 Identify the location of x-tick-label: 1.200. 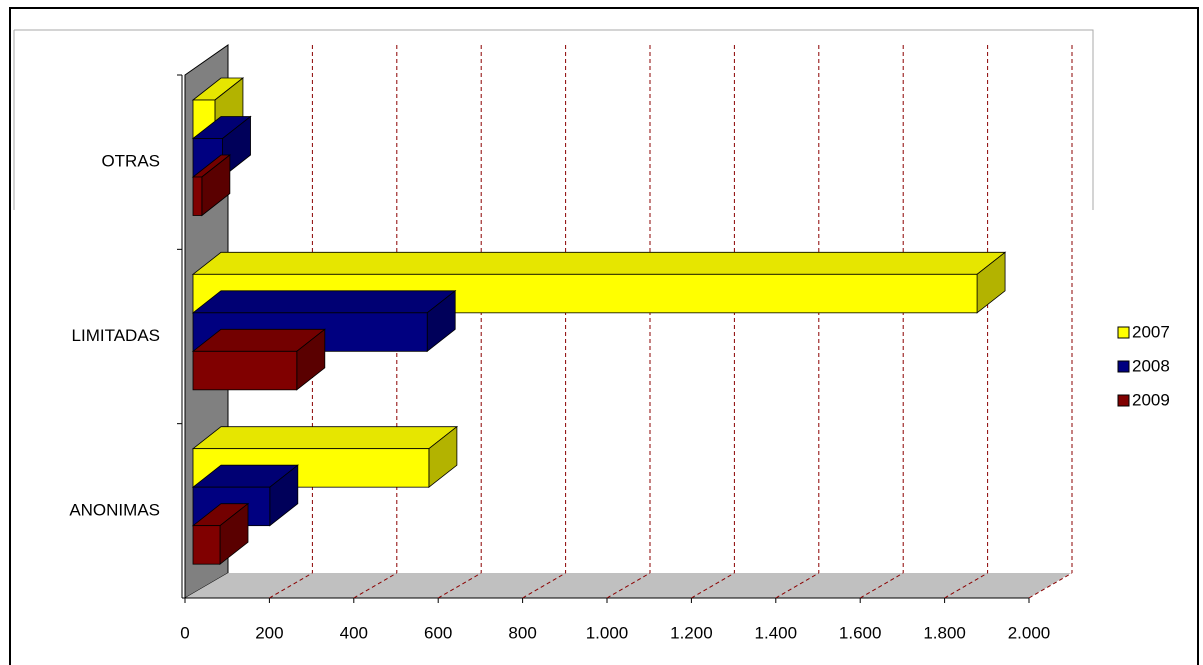
(691, 632).